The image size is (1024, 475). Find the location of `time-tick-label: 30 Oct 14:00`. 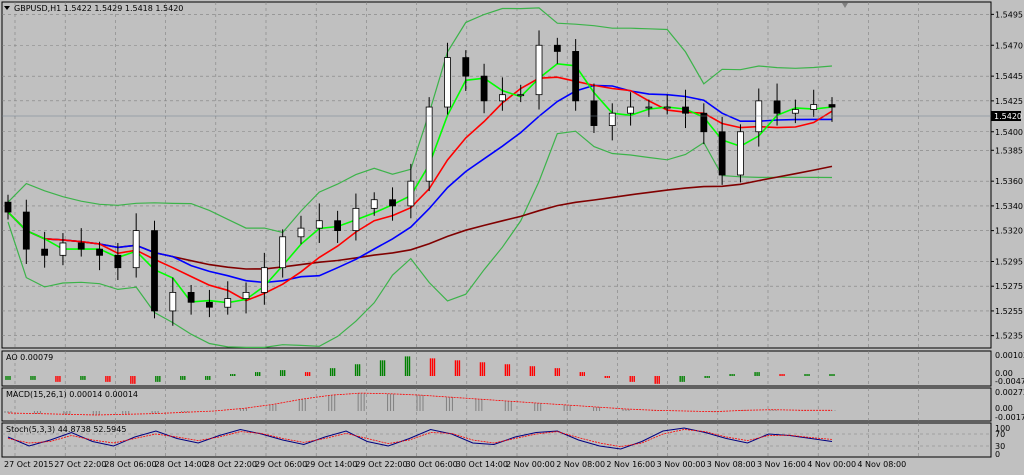

time-tick-label: 30 Oct 14:00 is located at coordinates (482, 464).